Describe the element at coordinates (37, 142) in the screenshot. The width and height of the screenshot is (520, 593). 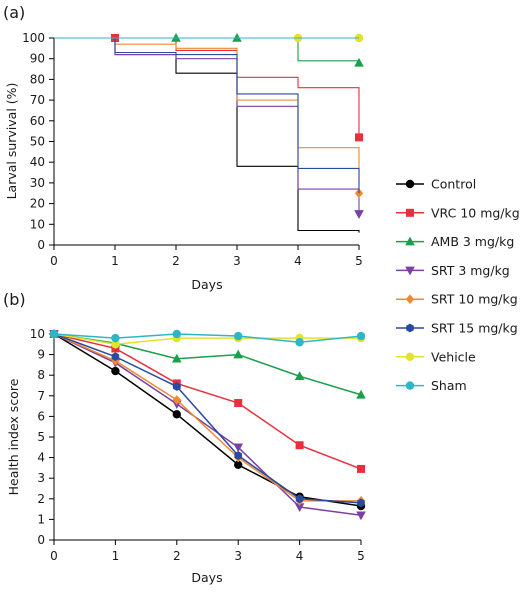
I see `survival-y-tick-label: 50` at that location.